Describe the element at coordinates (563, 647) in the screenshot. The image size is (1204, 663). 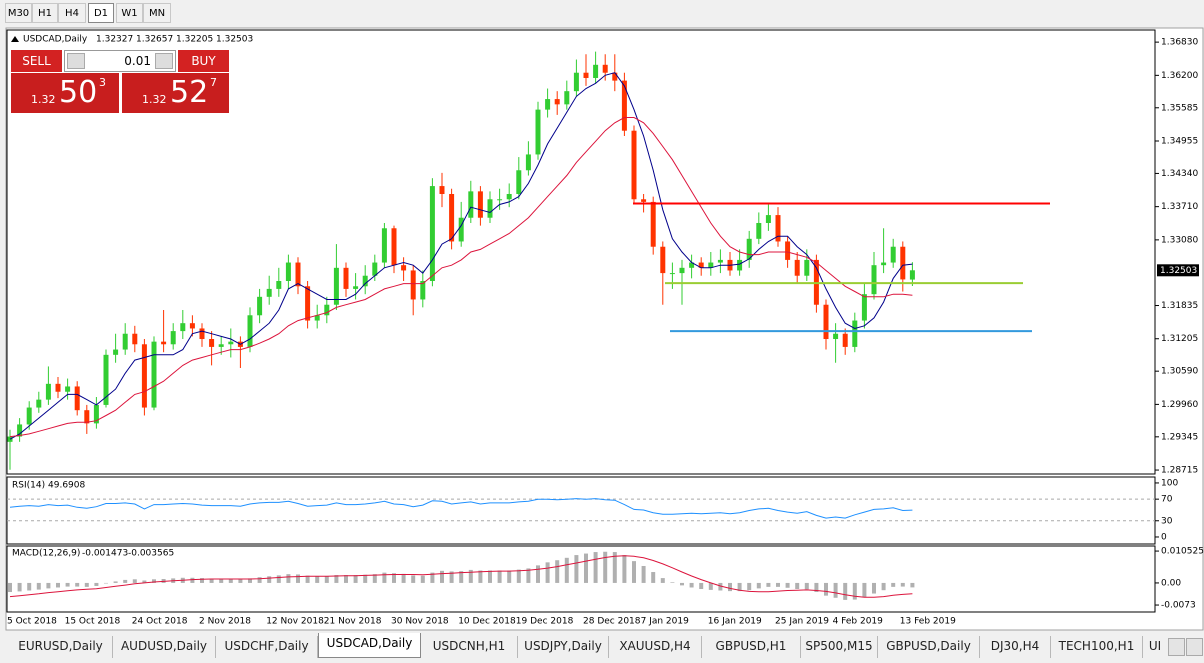
I see `chart-tab: USDJPY,Daily` at that location.